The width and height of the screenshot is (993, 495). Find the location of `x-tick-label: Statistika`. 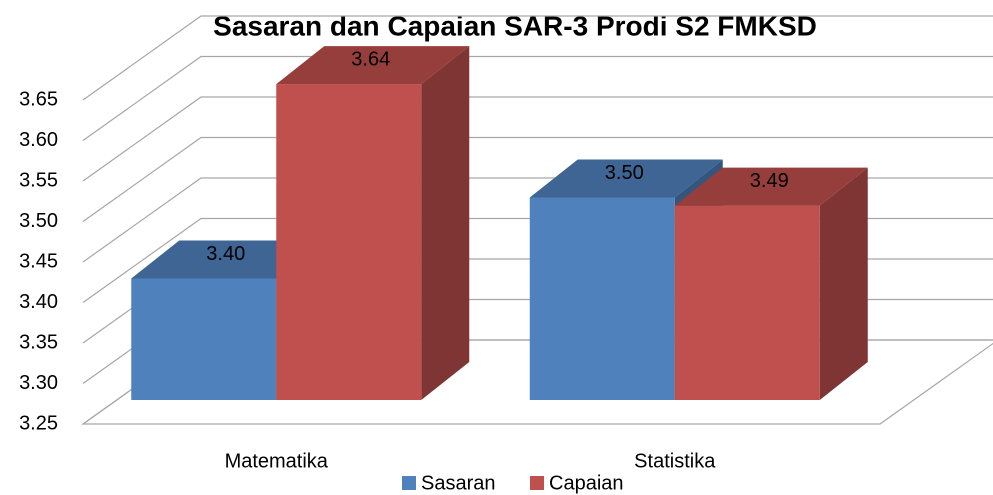

x-tick-label: Statistika is located at coordinates (675, 461).